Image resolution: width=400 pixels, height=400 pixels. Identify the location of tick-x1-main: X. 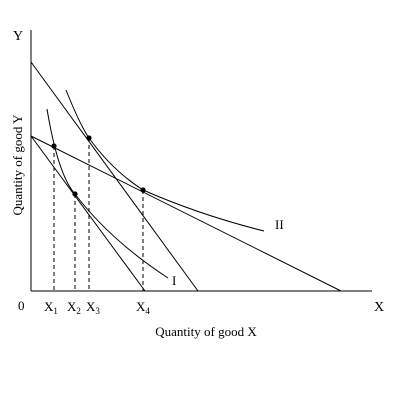
(49, 306).